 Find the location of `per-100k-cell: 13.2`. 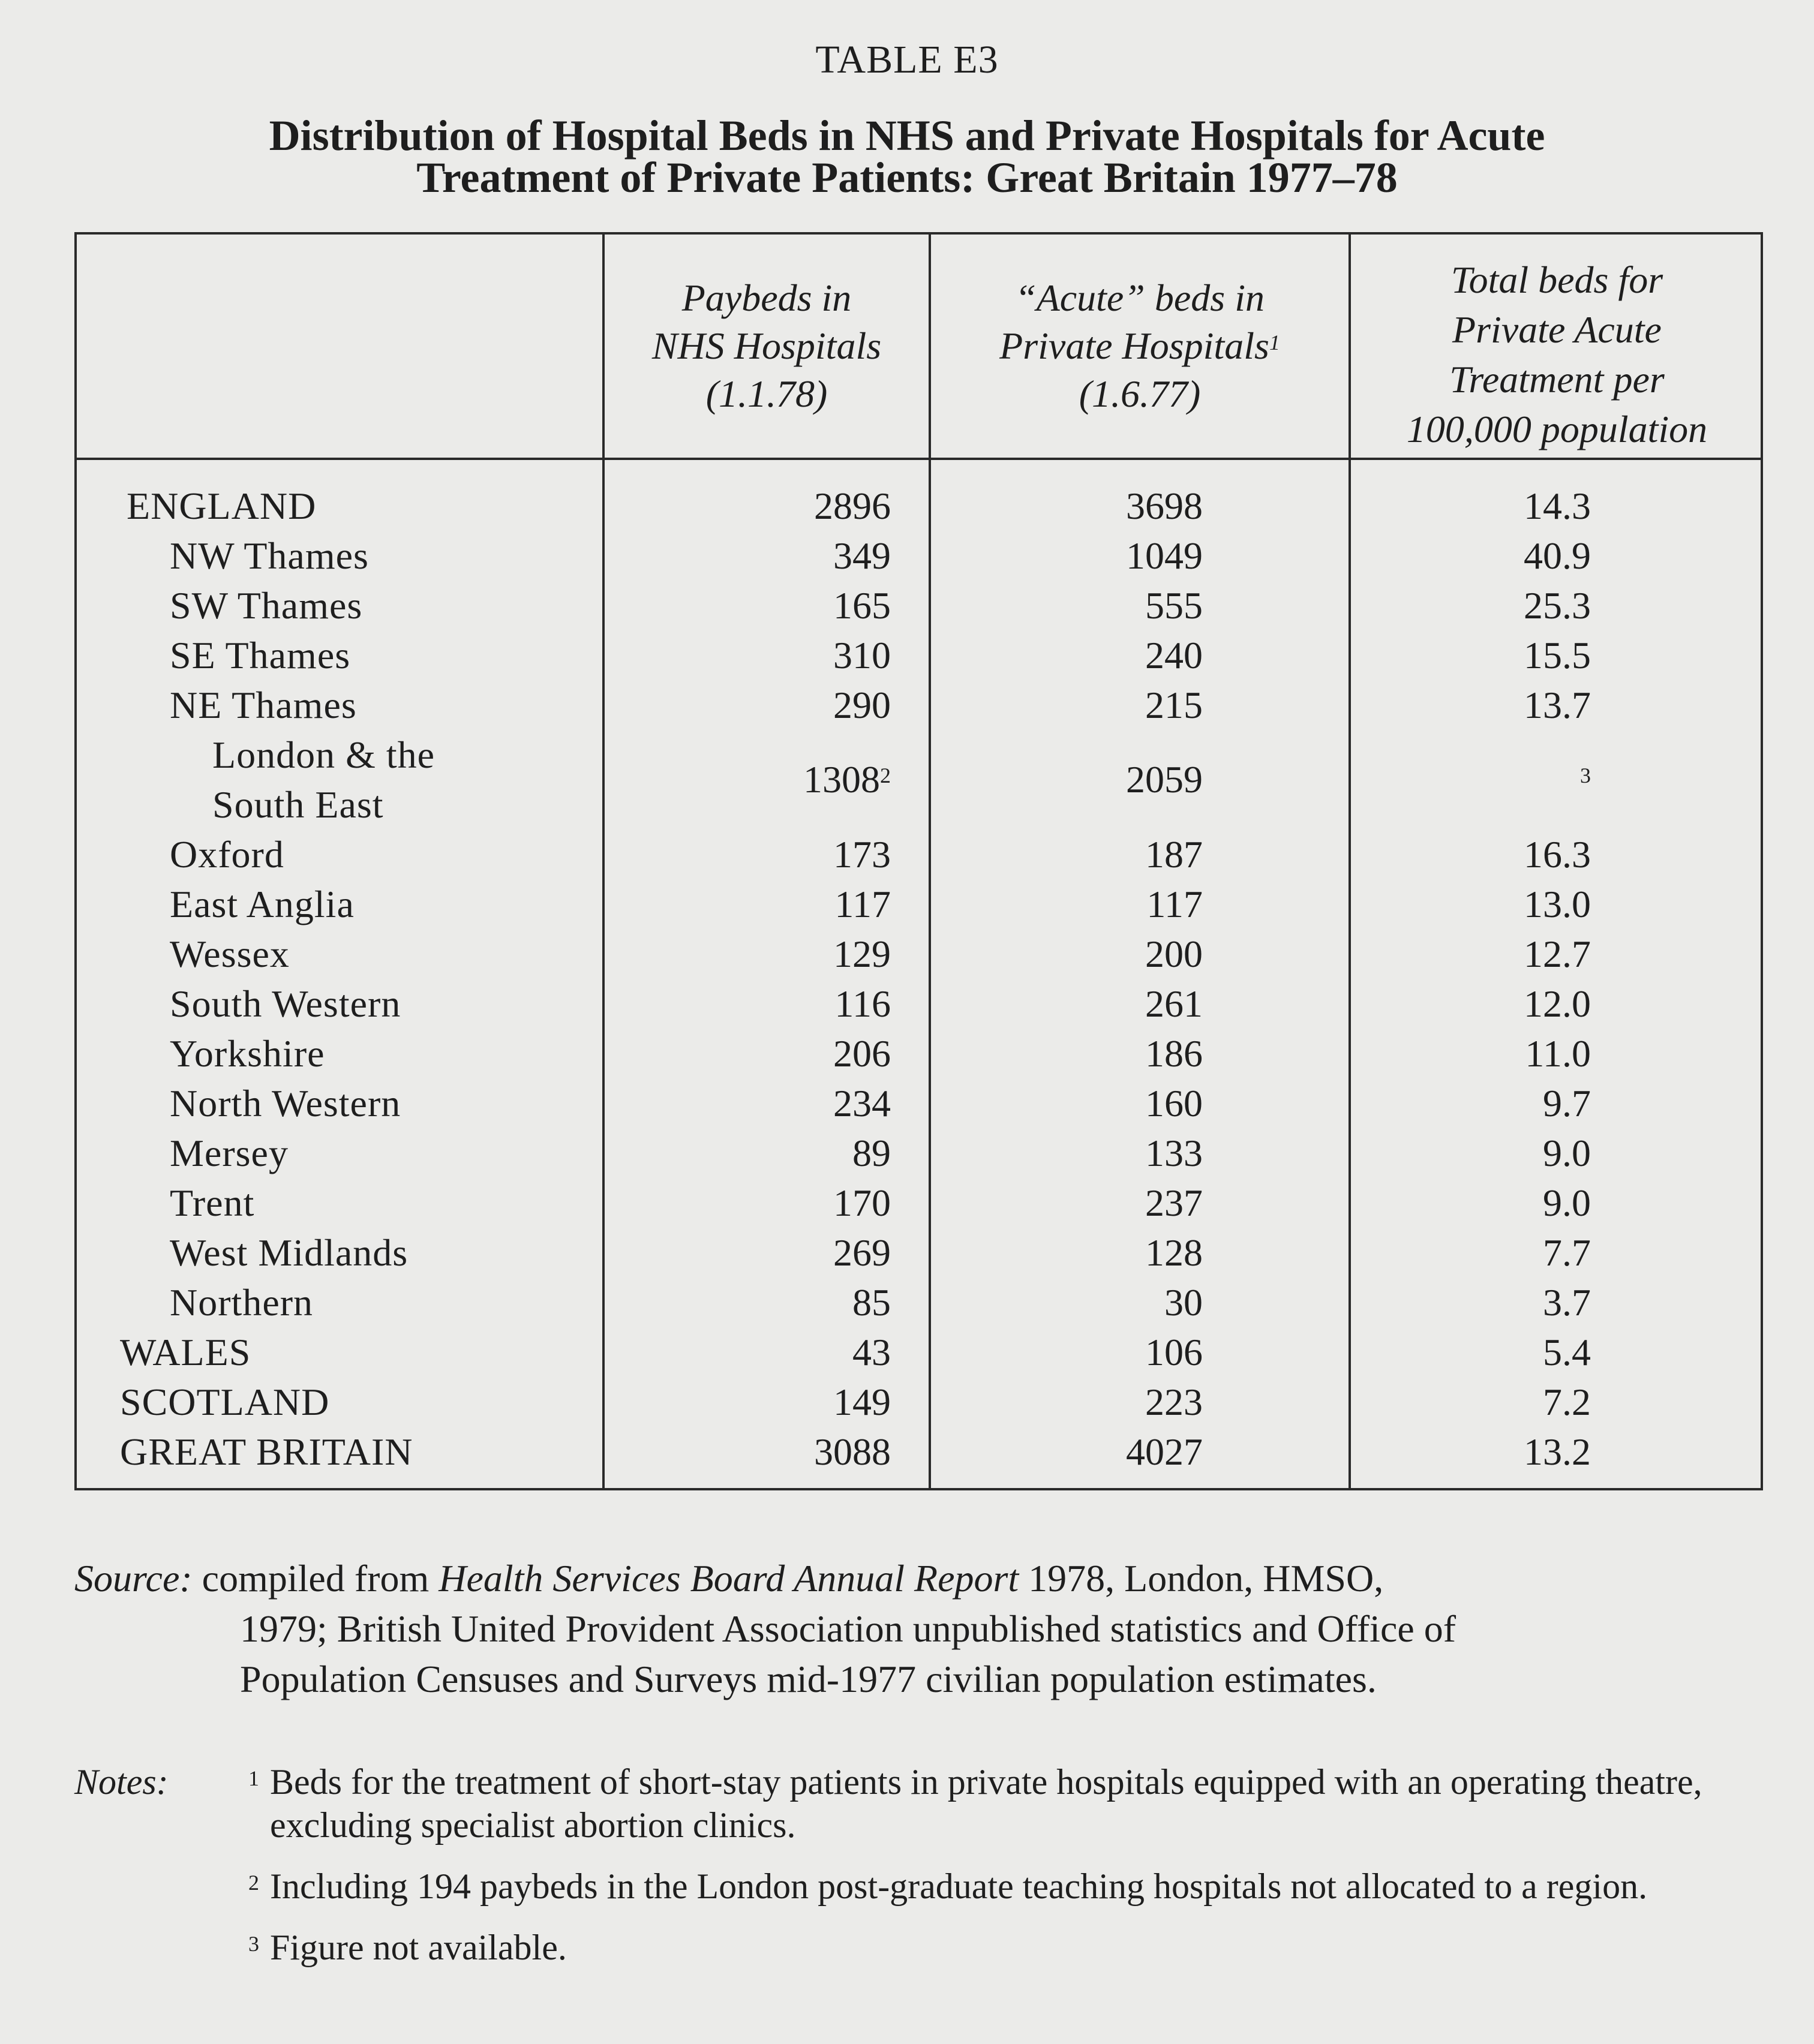

per-100k-cell: 13.2 is located at coordinates (1558, 1452).